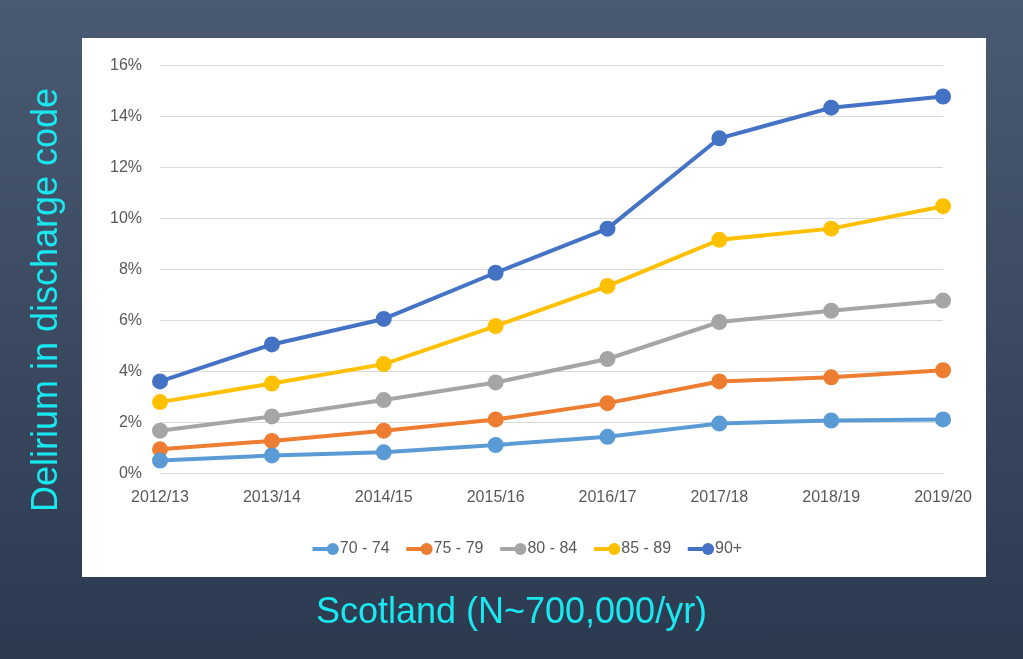 The height and width of the screenshot is (659, 1023). Describe the element at coordinates (130, 371) in the screenshot. I see `y-tick-label: 4%` at that location.